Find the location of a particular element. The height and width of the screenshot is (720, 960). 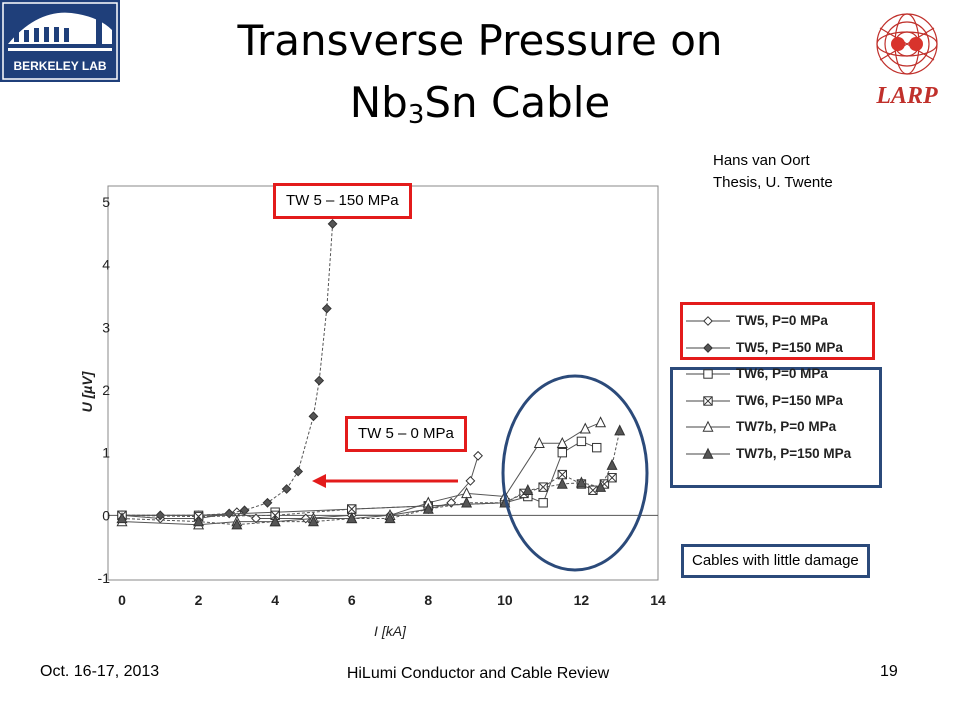

y-tick-label: 4 is located at coordinates (106, 265).